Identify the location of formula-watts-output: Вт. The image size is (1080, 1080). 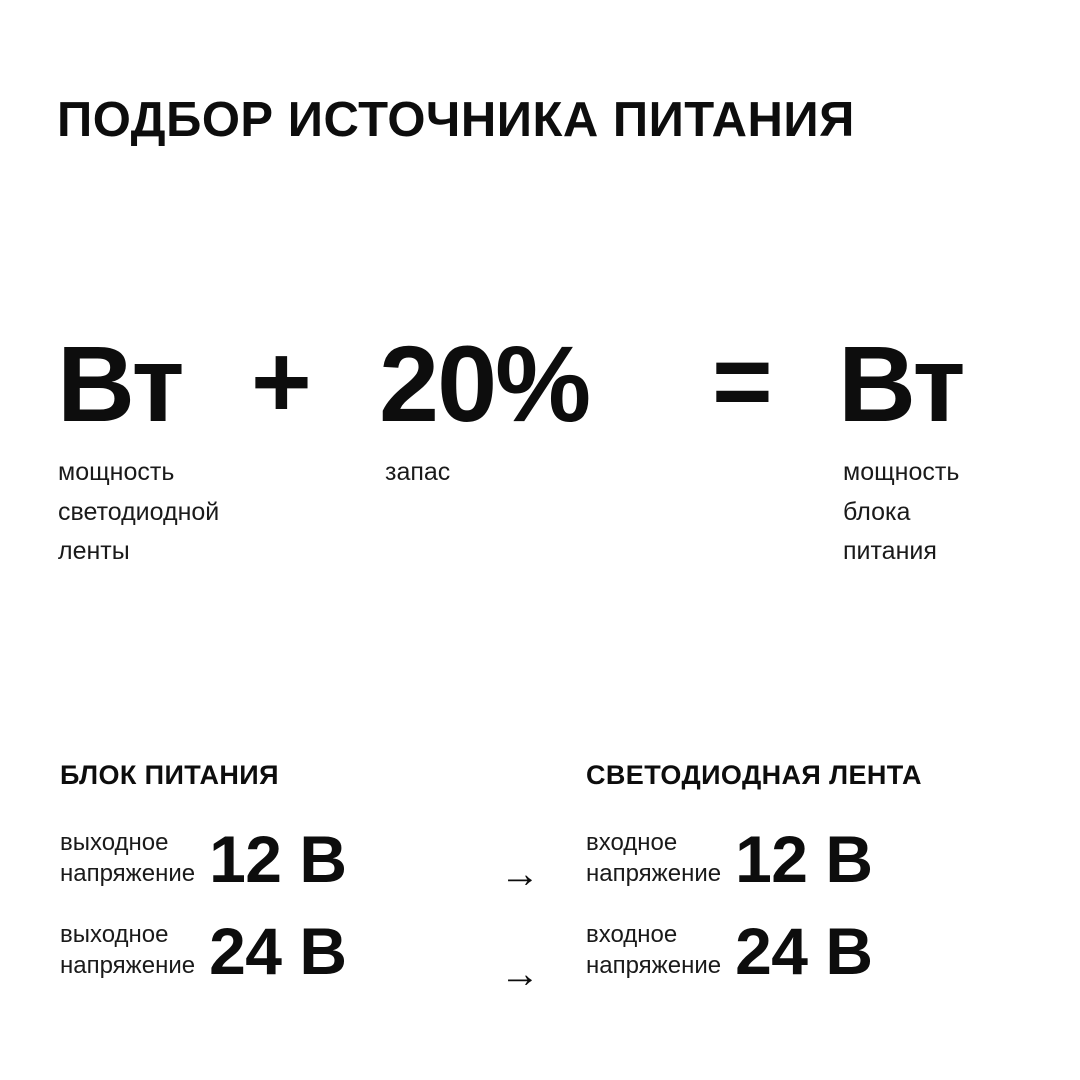
(901, 383).